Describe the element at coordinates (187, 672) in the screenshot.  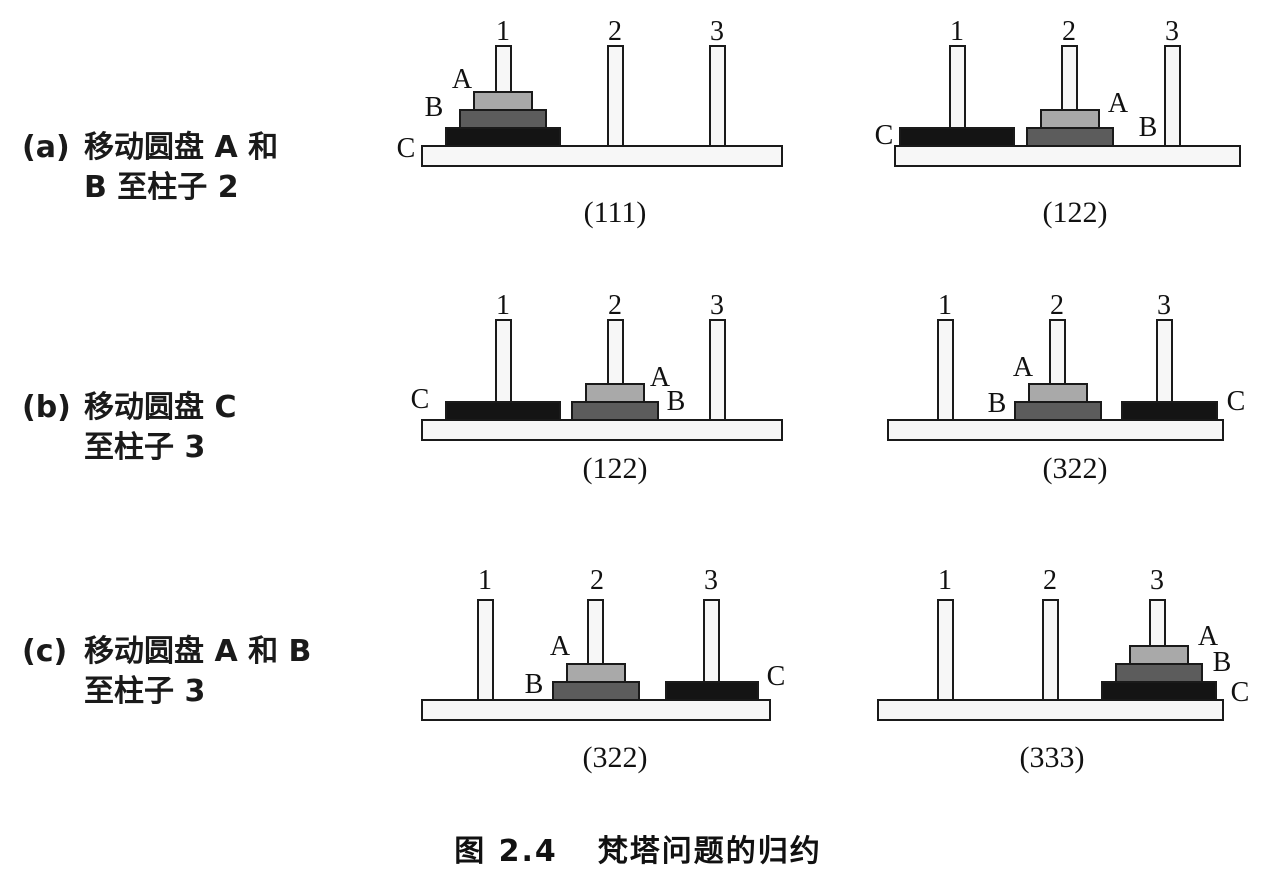
I see `row-c-label: (c) 移动圆盘 A 和 B 至柱子 3` at that location.